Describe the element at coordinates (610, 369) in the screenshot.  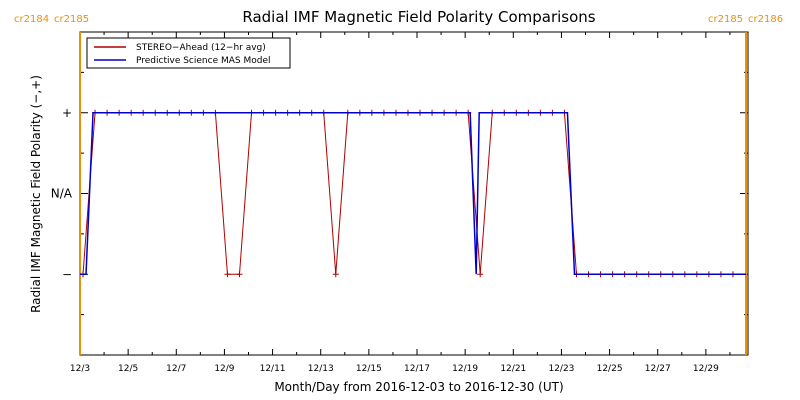
I see `x-tick-label: 12/25` at that location.